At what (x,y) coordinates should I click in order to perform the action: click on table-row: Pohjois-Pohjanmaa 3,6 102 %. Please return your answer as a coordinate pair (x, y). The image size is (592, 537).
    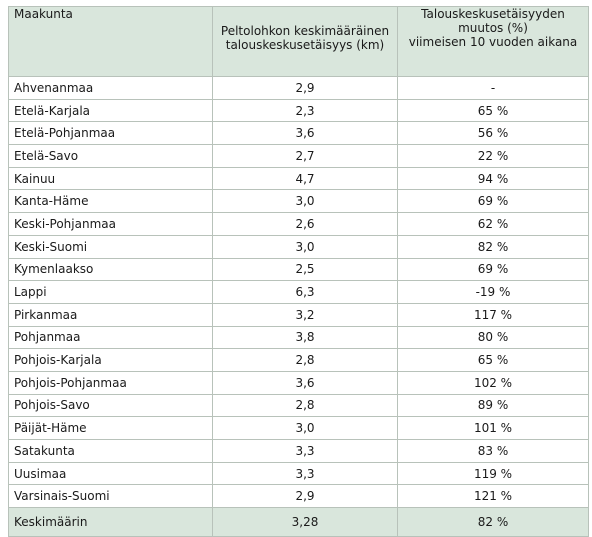
    Looking at the image, I should click on (298, 382).